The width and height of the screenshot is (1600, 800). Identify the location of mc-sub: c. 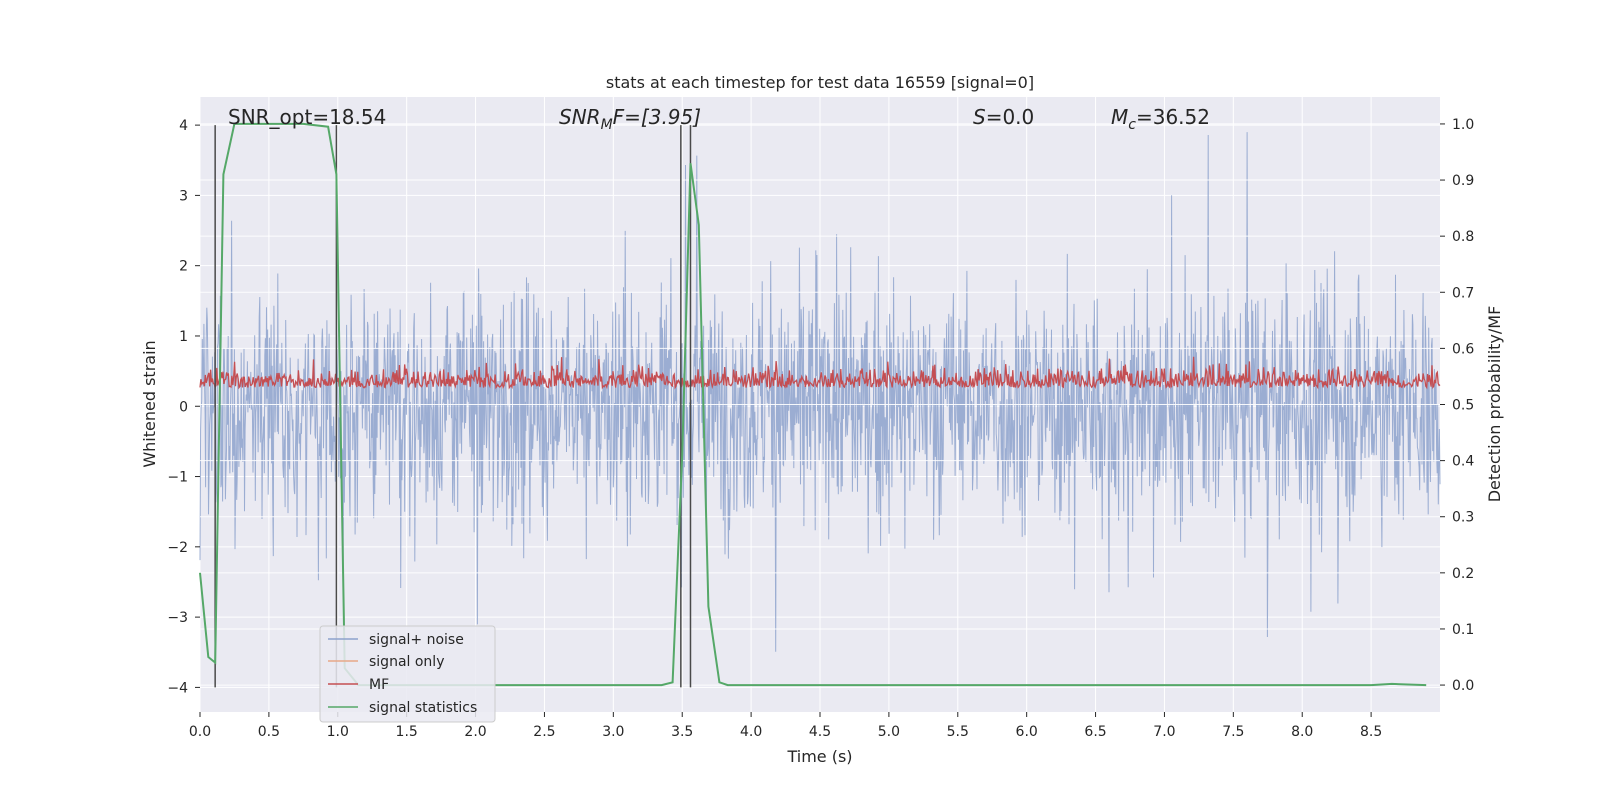
(1132, 125).